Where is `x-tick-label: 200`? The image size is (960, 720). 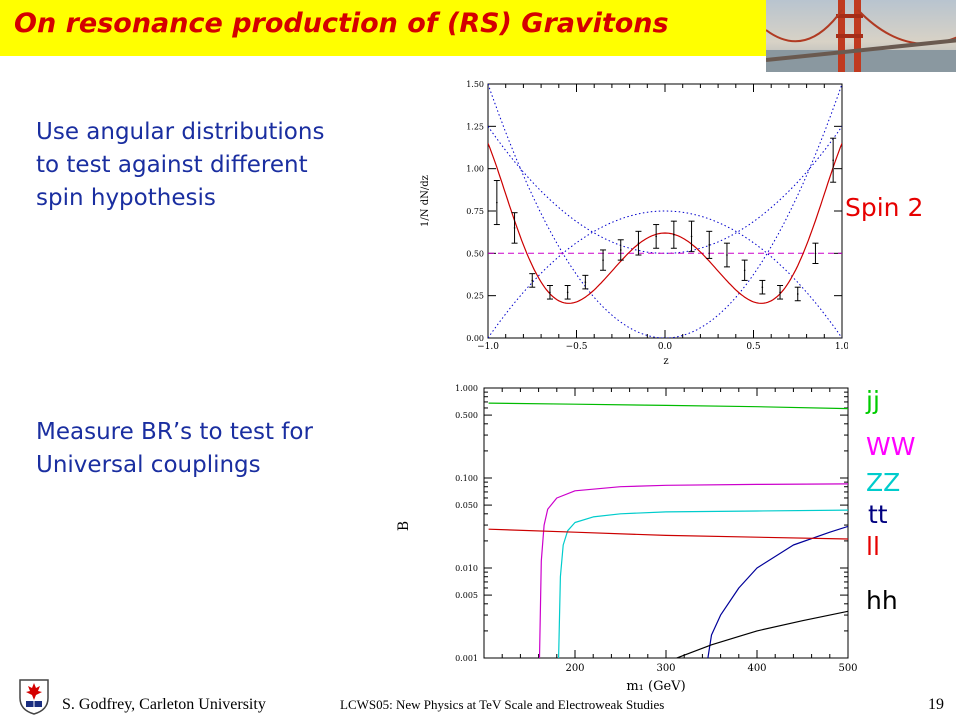 x-tick-label: 200 is located at coordinates (574, 668).